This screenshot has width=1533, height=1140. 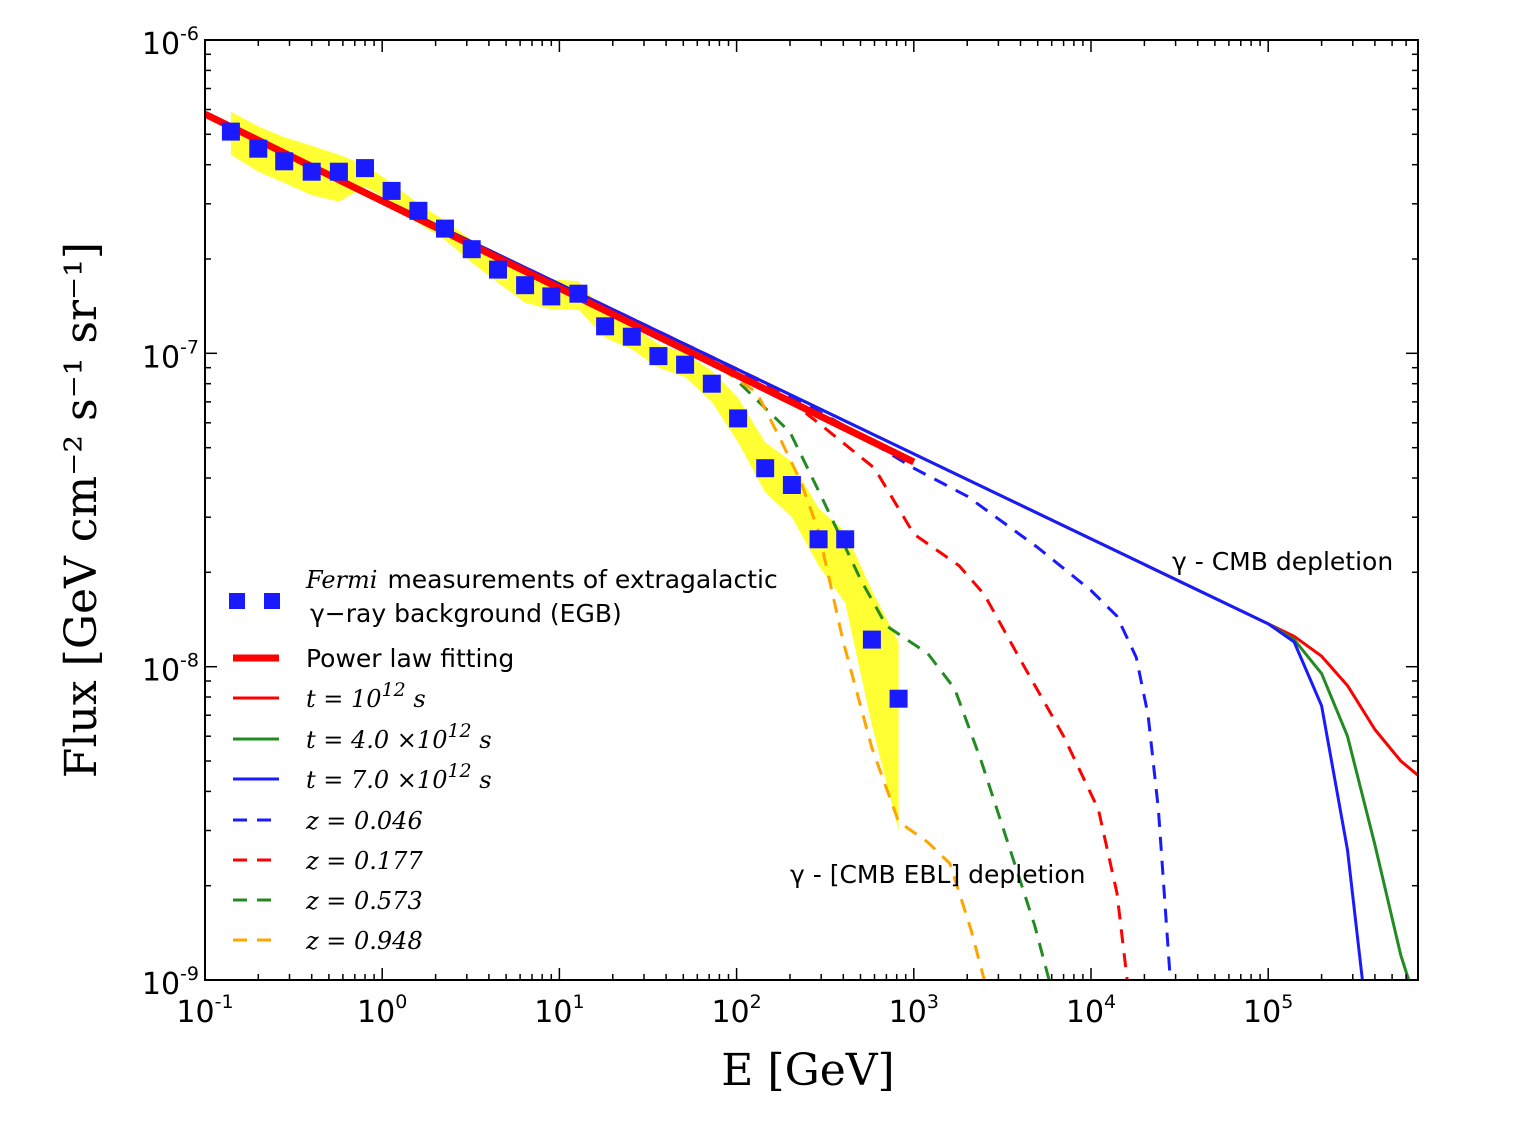 I want to click on x-tick-label: 10¹, so click(x=559, y=1010).